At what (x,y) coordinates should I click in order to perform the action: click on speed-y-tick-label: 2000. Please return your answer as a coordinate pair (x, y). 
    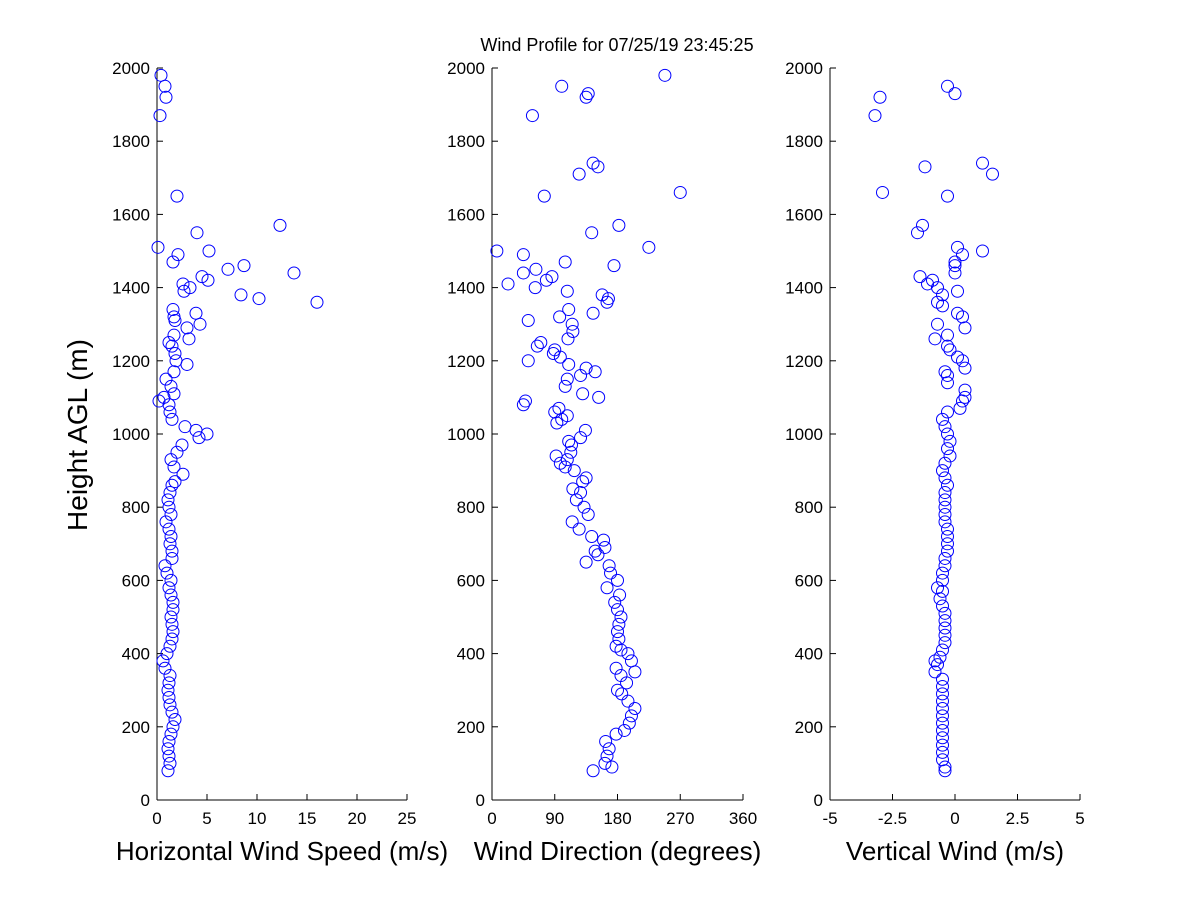
    Looking at the image, I should click on (131, 68).